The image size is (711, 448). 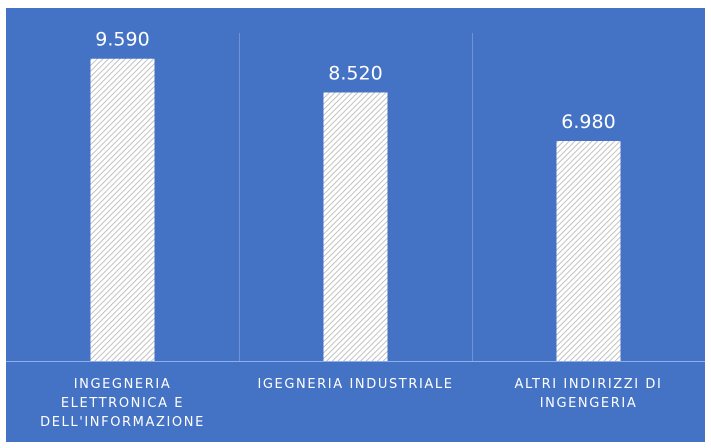 I want to click on category-label: IGEGNERIA INDUSTRIALE, so click(x=355, y=384).